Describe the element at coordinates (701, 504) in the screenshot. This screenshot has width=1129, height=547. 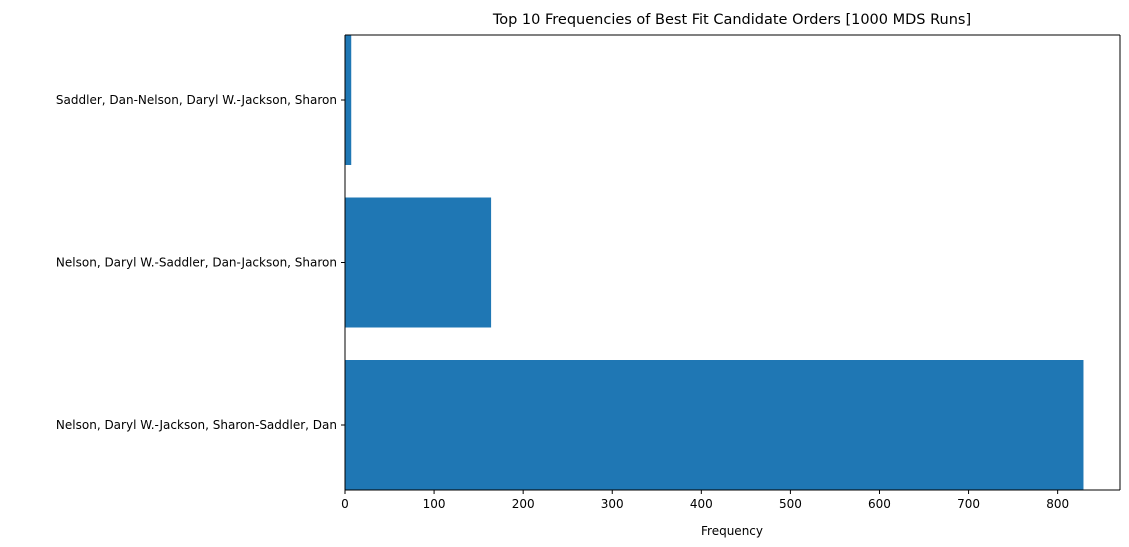
I see `x-tick-label: 400` at that location.